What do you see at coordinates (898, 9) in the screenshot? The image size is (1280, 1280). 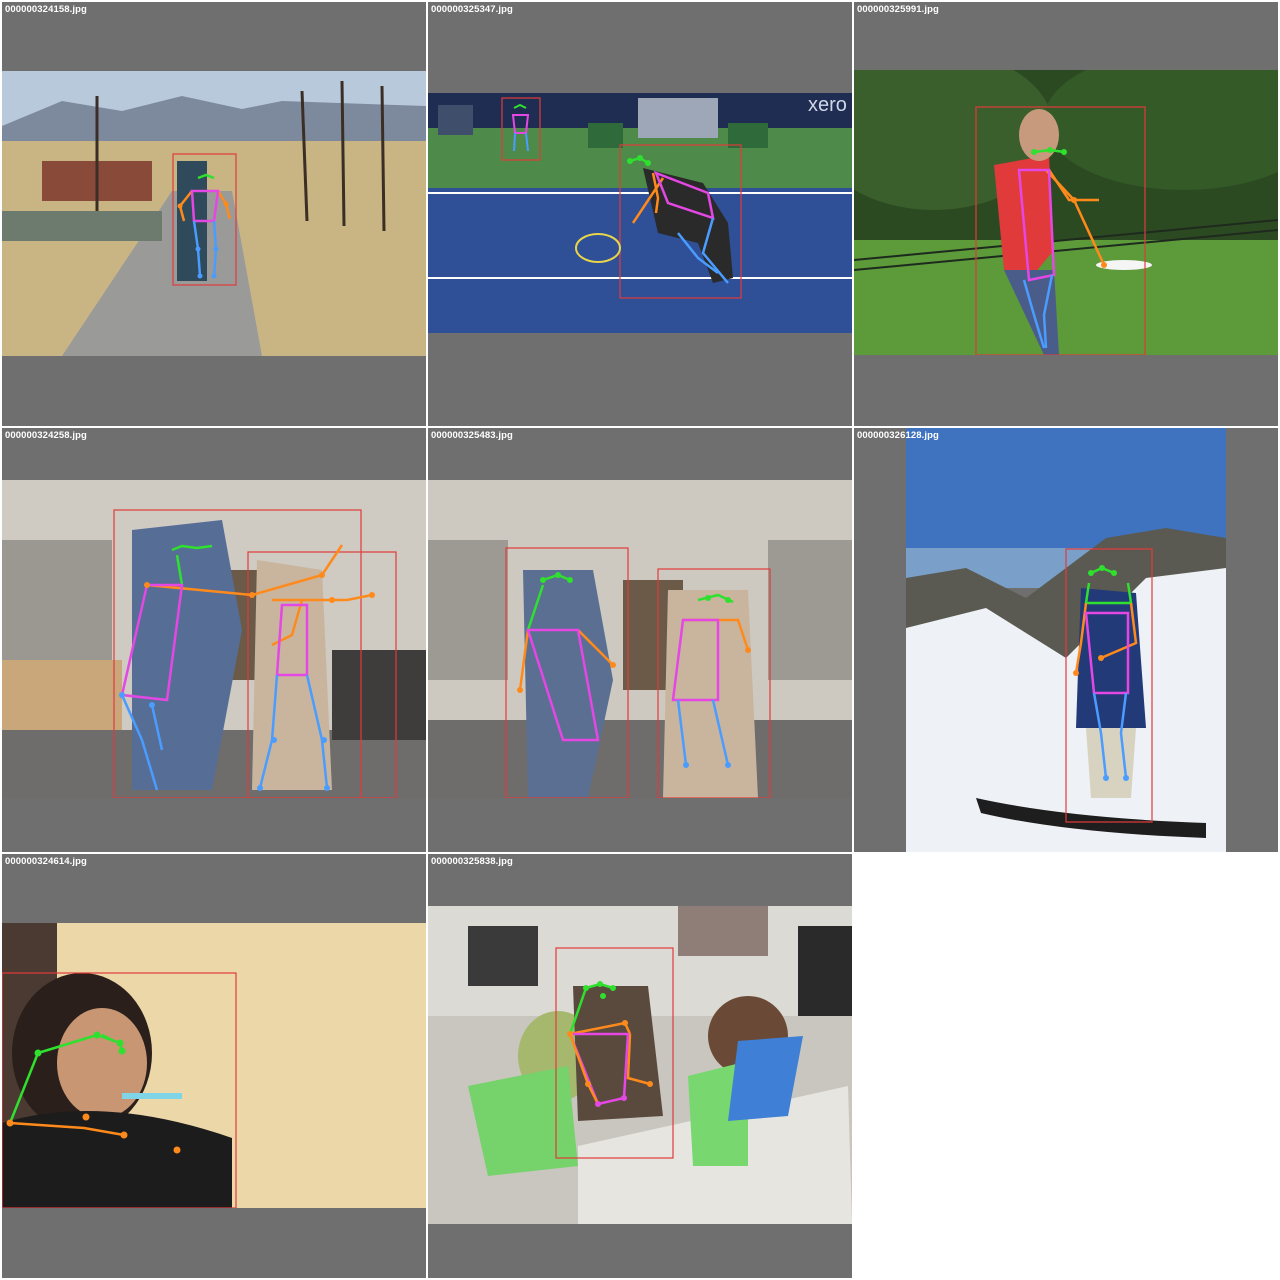 I see `tile-filename: 000000325991.jpg` at bounding box center [898, 9].